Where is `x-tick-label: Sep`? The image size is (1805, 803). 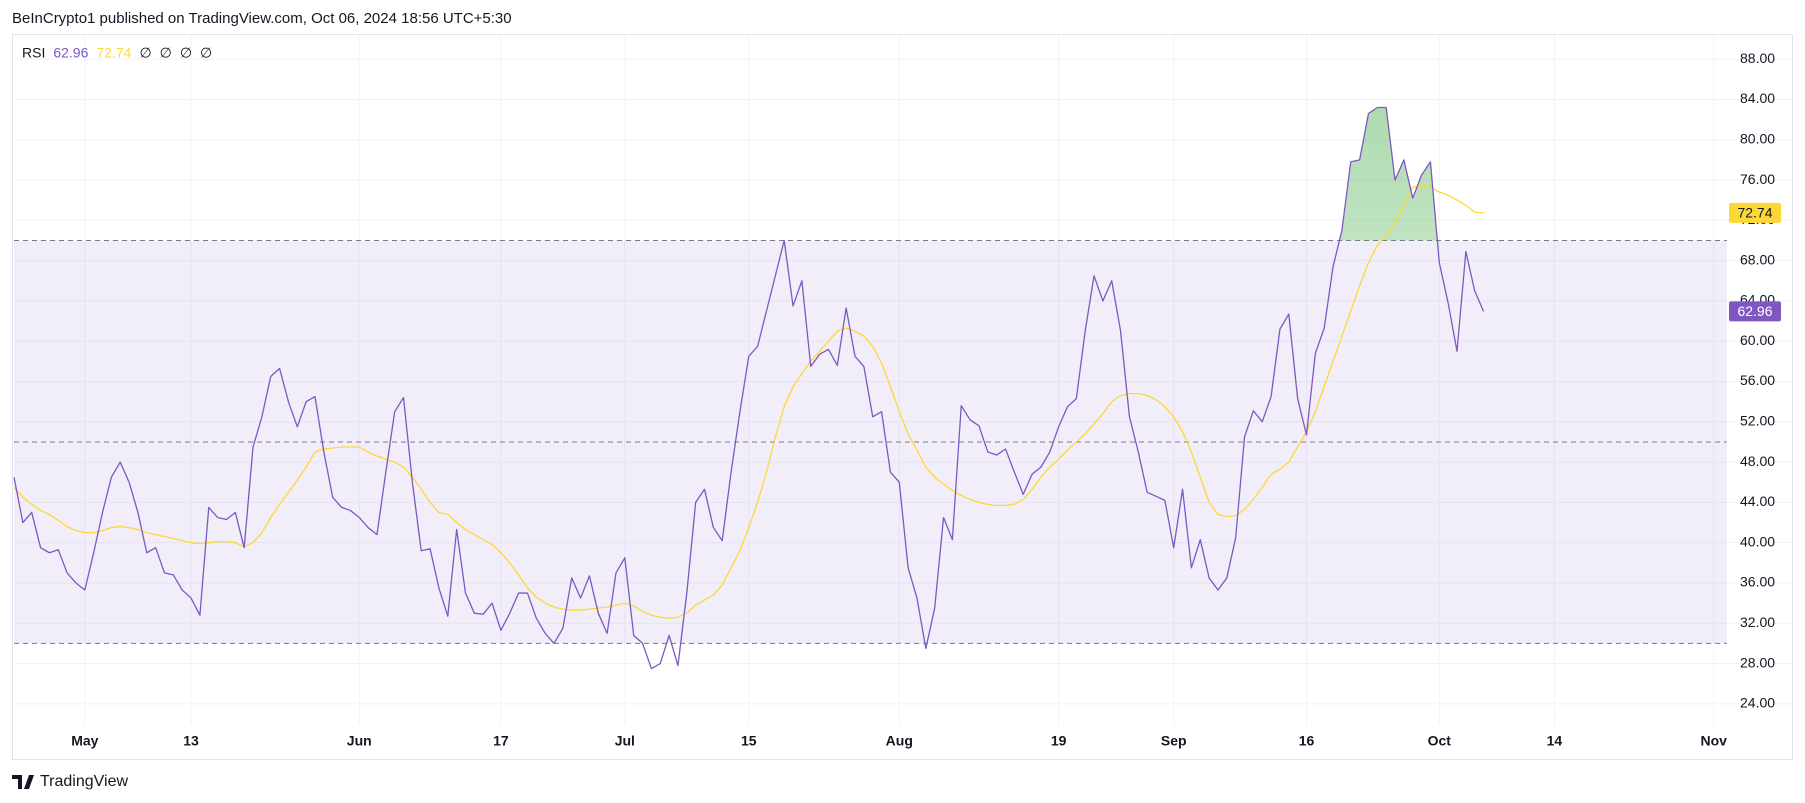
x-tick-label: Sep is located at coordinates (1174, 741).